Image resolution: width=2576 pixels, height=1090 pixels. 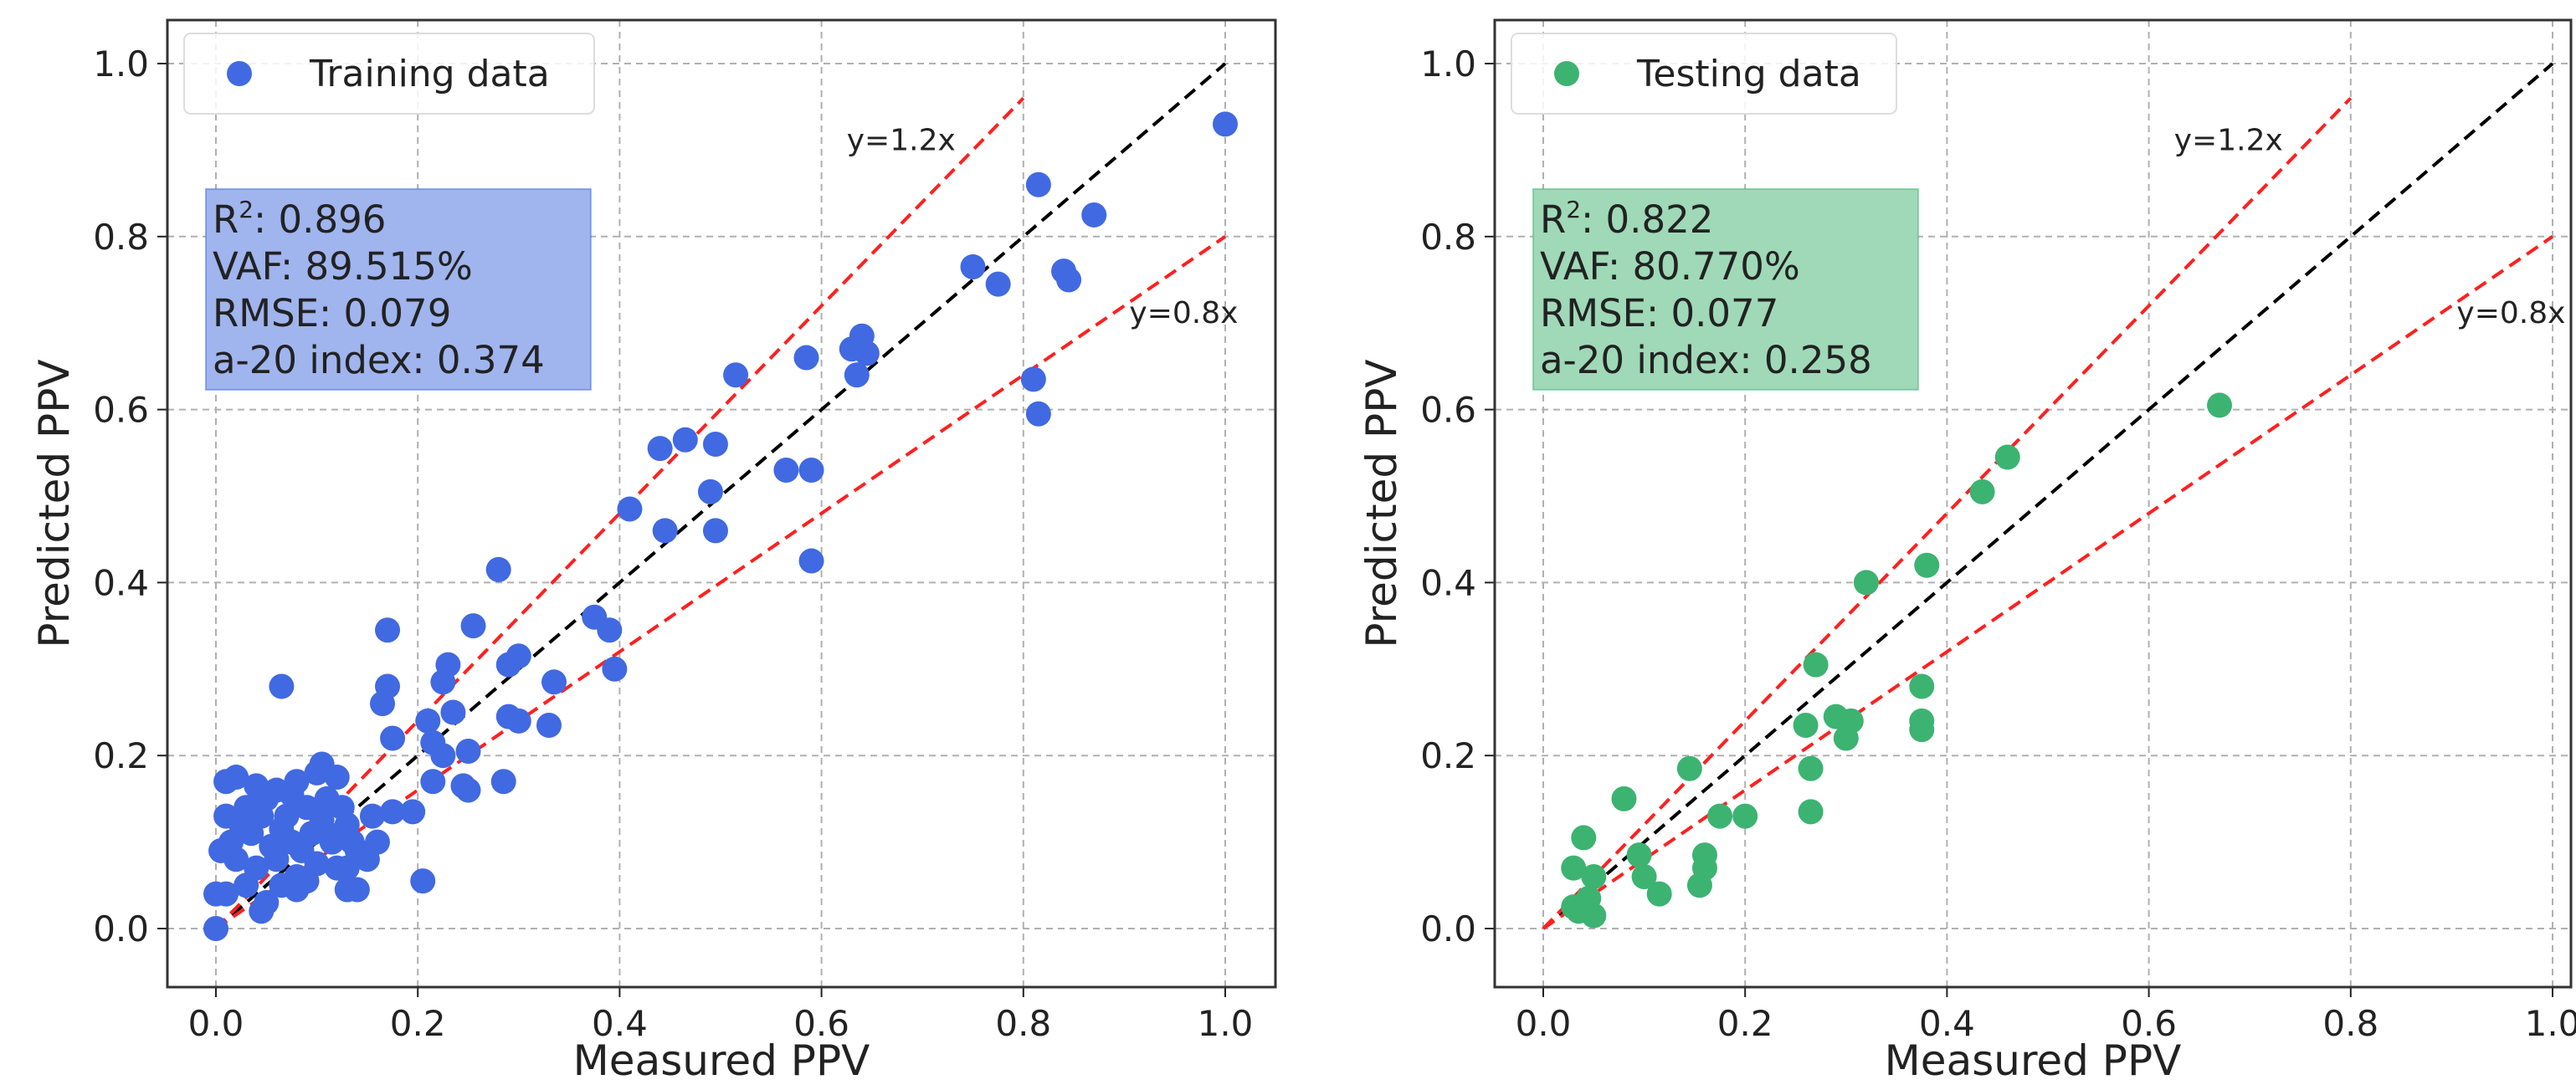 I want to click on x-tick-label: 0.0, so click(x=1544, y=1024).